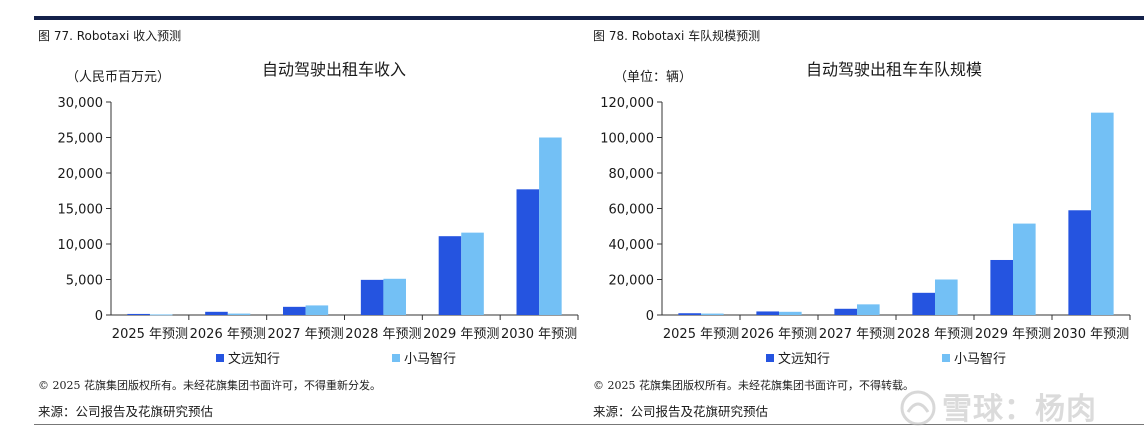  Describe the element at coordinates (632, 174) in the screenshot. I see `y-tick-label: 80,000` at that location.